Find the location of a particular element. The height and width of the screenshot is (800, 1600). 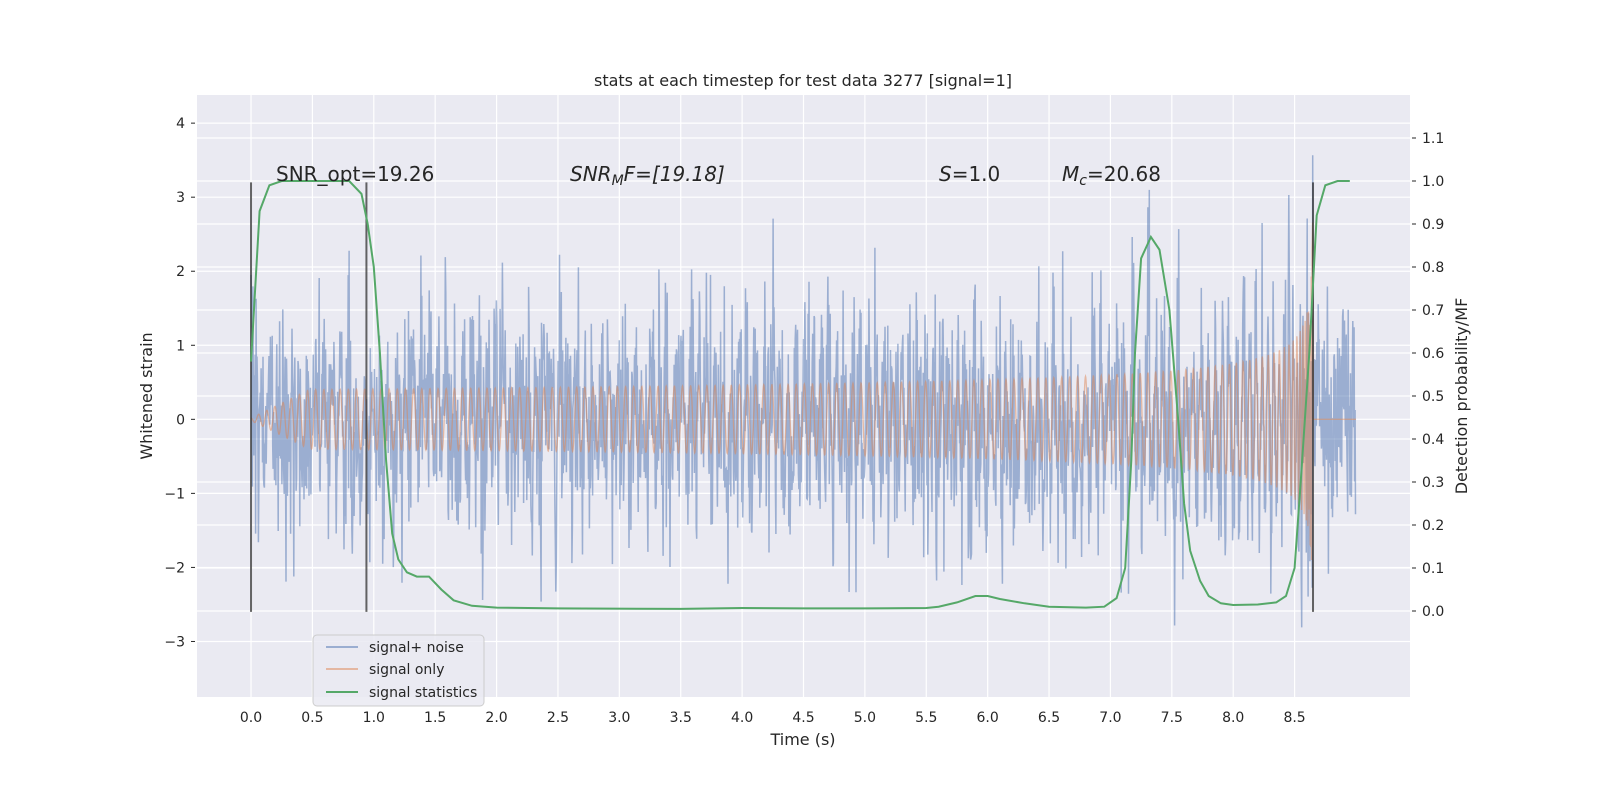

x-tick-label: 0.5 is located at coordinates (312, 718).